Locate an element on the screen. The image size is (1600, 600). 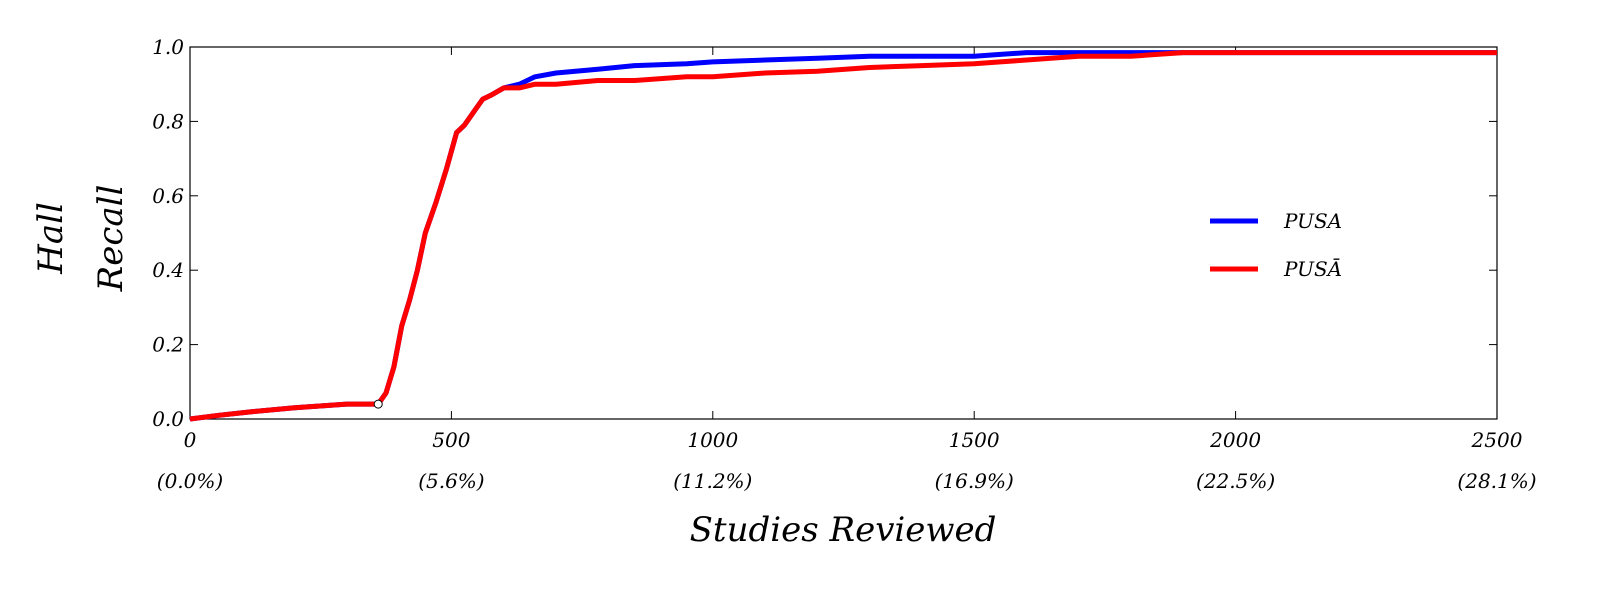
x-tick-percent-label: (0.0%) is located at coordinates (190, 481).